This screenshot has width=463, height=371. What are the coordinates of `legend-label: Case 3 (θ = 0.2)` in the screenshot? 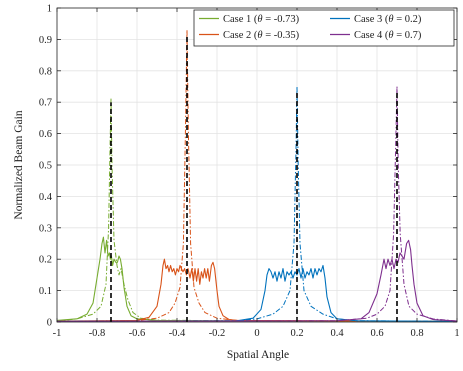 It's located at (388, 19).